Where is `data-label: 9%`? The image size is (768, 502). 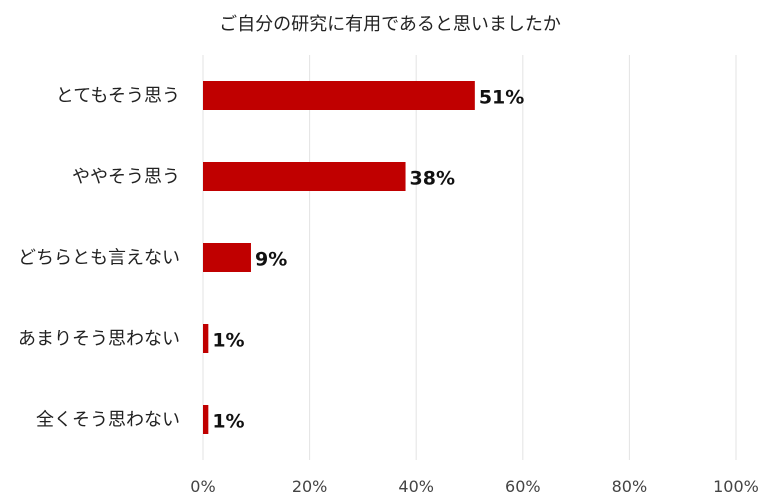
data-label: 9% is located at coordinates (271, 260).